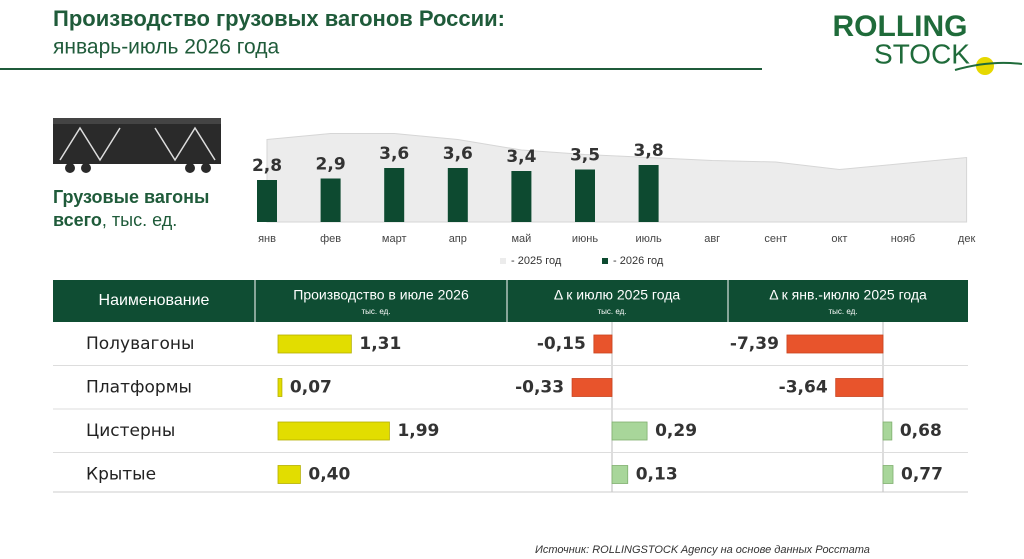  What do you see at coordinates (394, 239) in the screenshot?
I see `x-tick-label: март` at bounding box center [394, 239].